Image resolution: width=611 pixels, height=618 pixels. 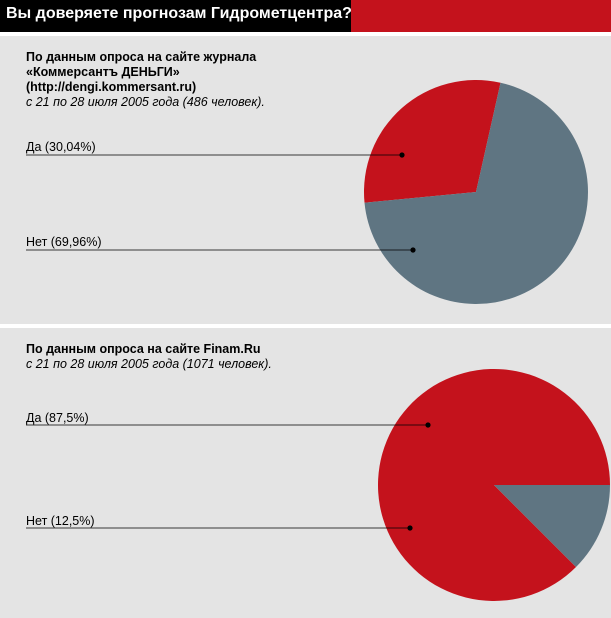 I want to click on legend-label-yes: Да (30,04%), so click(x=61, y=147).